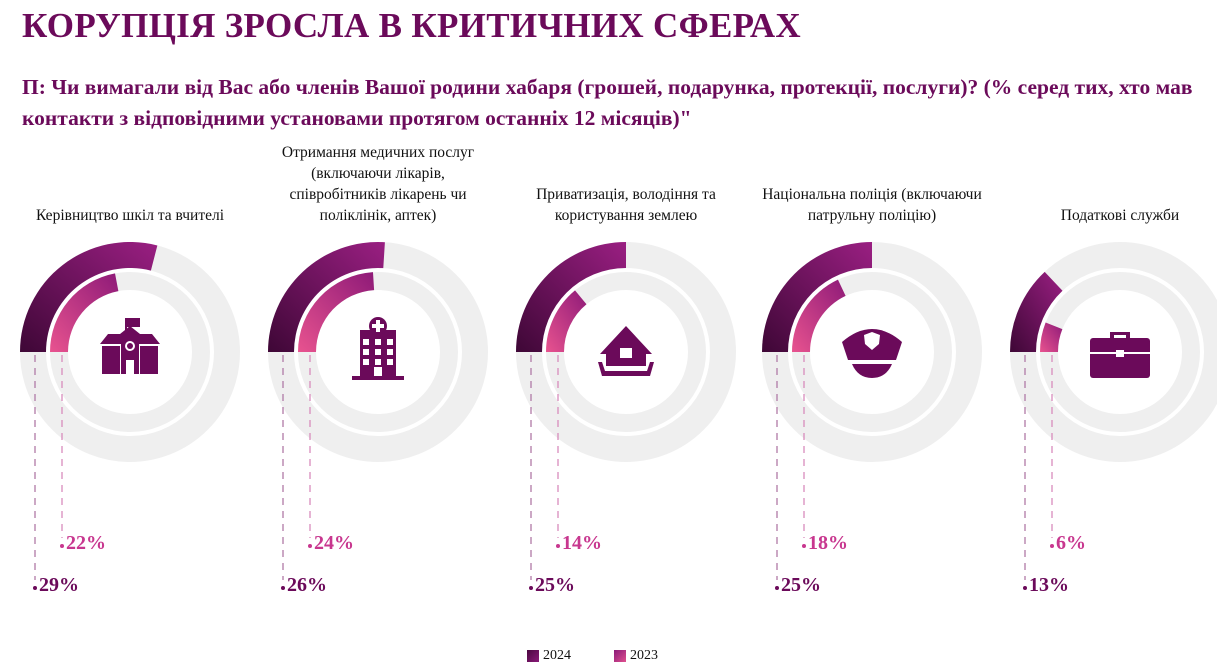 This screenshot has height=672, width=1217. What do you see at coordinates (1120, 355) in the screenshot?
I see `briefcase-icon` at bounding box center [1120, 355].